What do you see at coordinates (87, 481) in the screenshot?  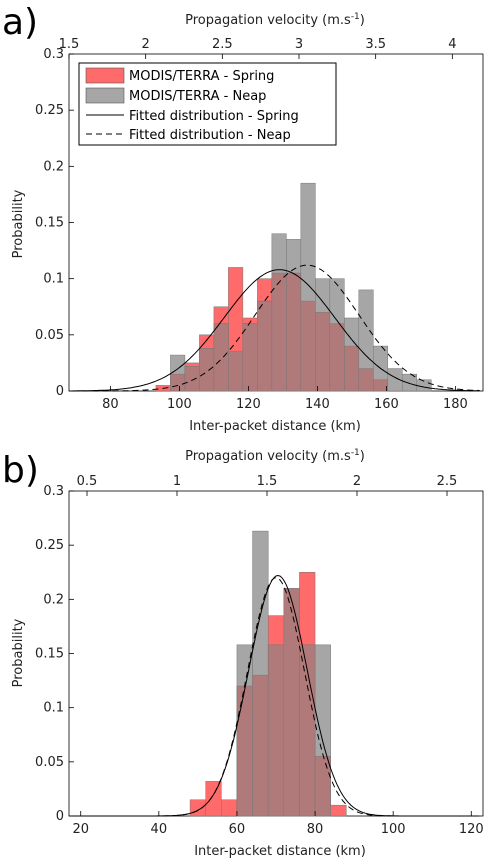 I see `b-top-tick-label: 0.5` at bounding box center [87, 481].